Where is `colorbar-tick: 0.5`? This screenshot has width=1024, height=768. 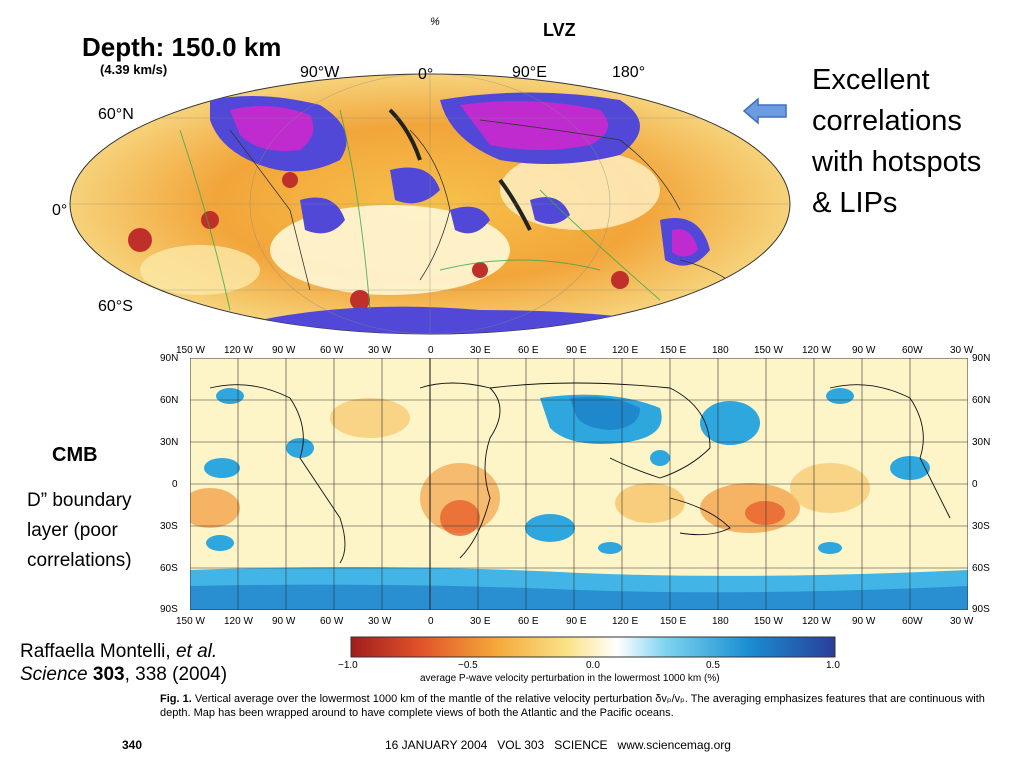
colorbar-tick: 0.5 is located at coordinates (713, 665).